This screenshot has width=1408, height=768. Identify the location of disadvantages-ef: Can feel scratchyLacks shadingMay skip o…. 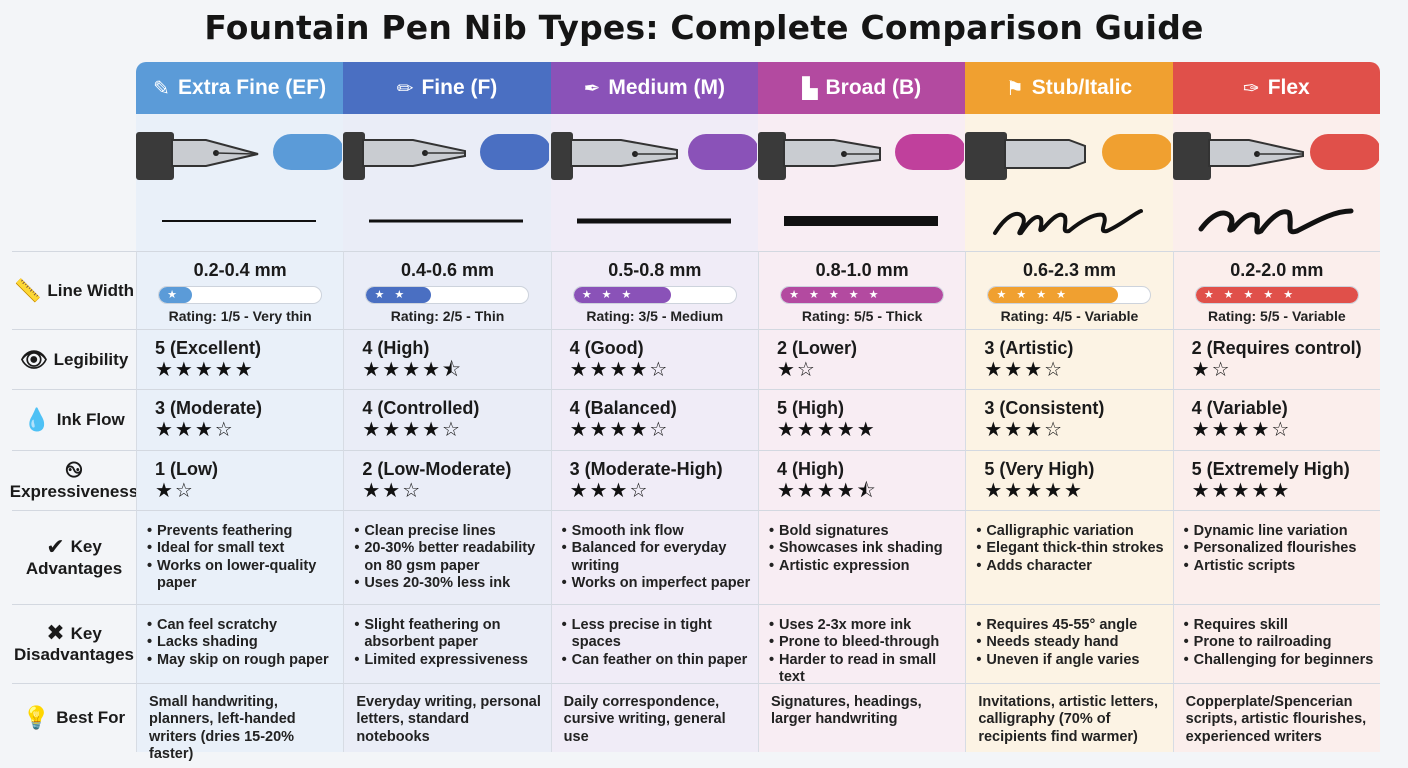
(240, 643).